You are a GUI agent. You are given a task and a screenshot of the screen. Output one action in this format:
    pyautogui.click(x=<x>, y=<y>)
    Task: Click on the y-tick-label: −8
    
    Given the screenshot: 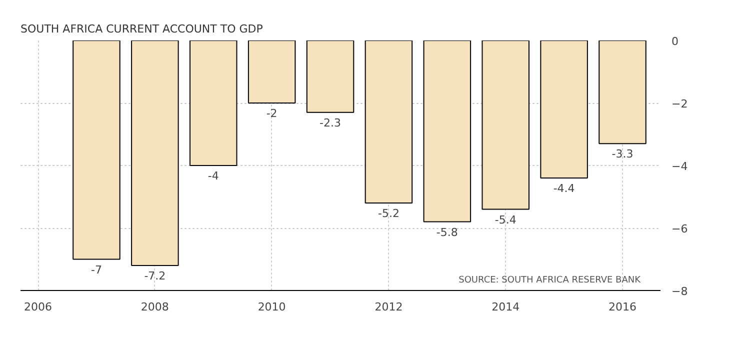 What is the action you would take?
    pyautogui.click(x=680, y=291)
    